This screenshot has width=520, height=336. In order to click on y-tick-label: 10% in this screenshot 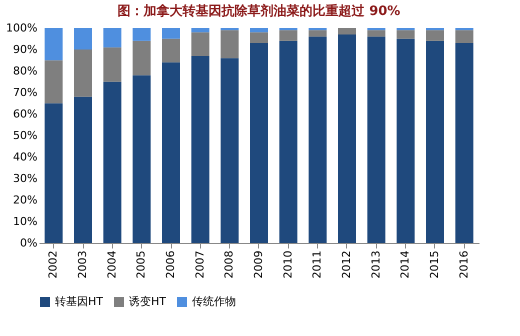, I will do `click(25, 221)`.